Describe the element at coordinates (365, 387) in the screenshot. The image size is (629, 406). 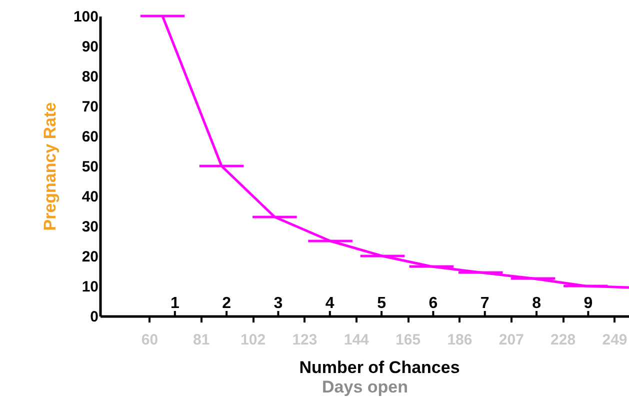
I see `x-axis-title: Days open` at that location.